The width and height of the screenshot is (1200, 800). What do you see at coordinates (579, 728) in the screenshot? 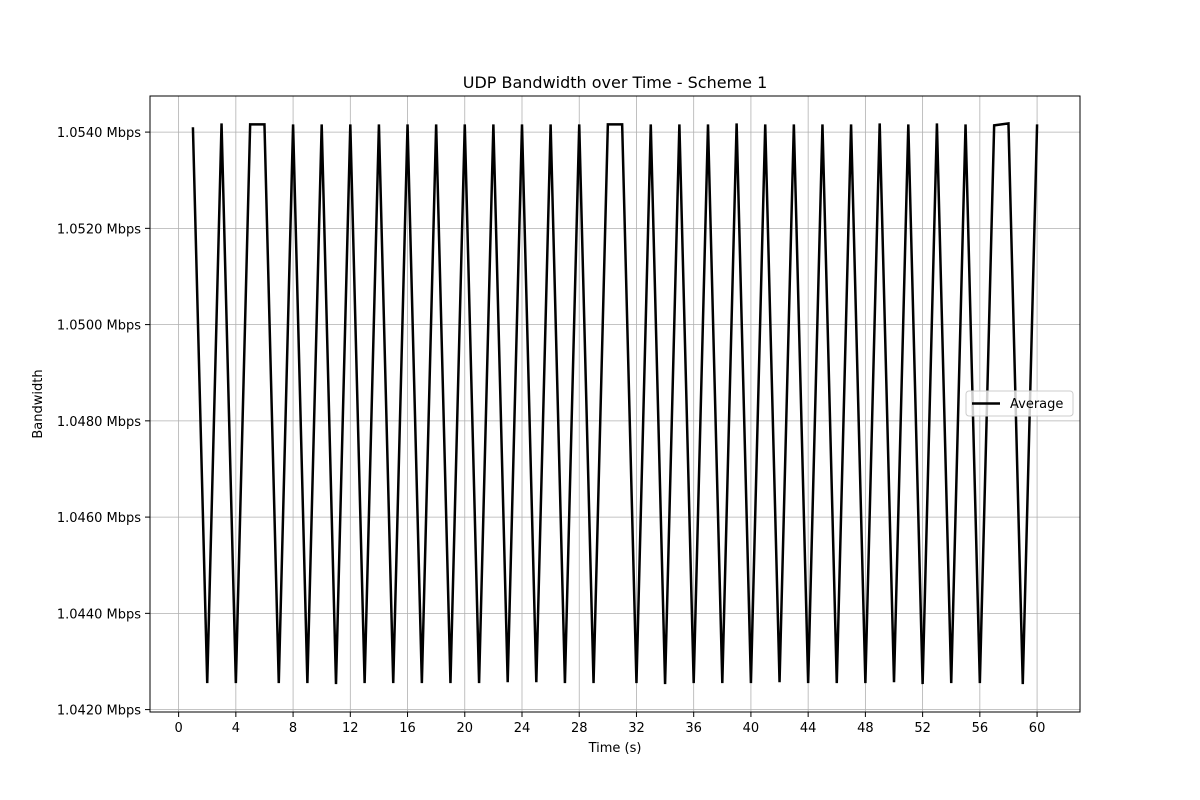
I see `x-tick-label: 28` at bounding box center [579, 728].